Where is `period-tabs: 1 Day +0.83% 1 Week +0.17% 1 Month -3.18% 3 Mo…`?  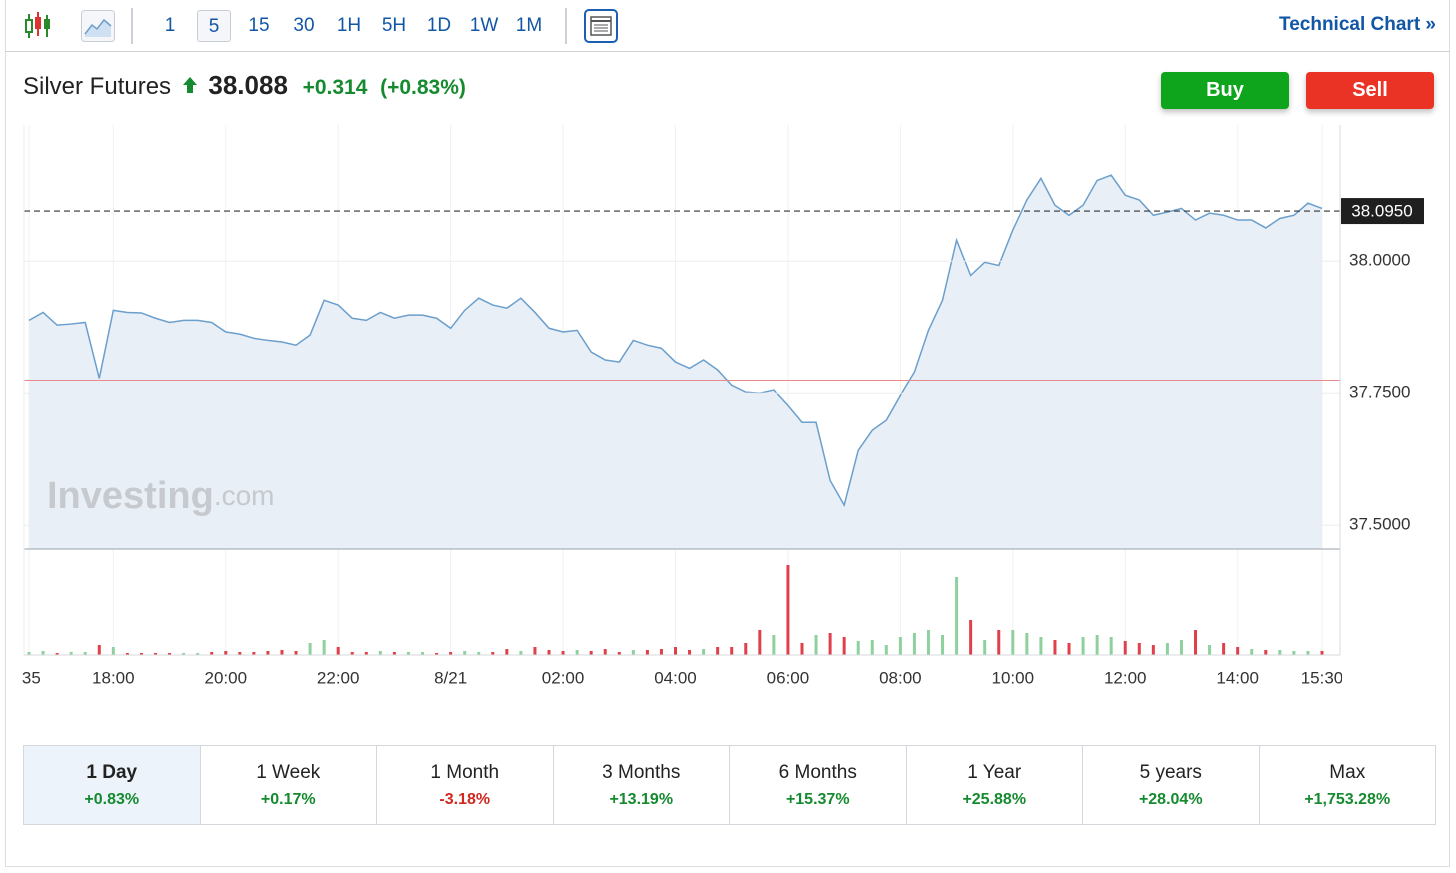 period-tabs: 1 Day +0.83% 1 Week +0.17% 1 Month -3.18% 3 Mo… is located at coordinates (729, 785).